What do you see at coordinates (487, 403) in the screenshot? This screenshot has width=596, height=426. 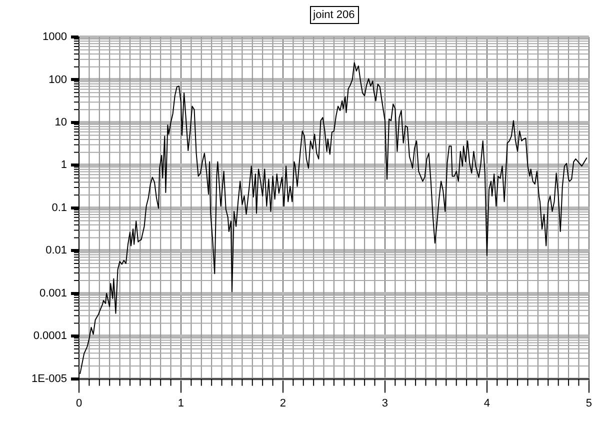 I see `x-tick-label: 4` at bounding box center [487, 403].